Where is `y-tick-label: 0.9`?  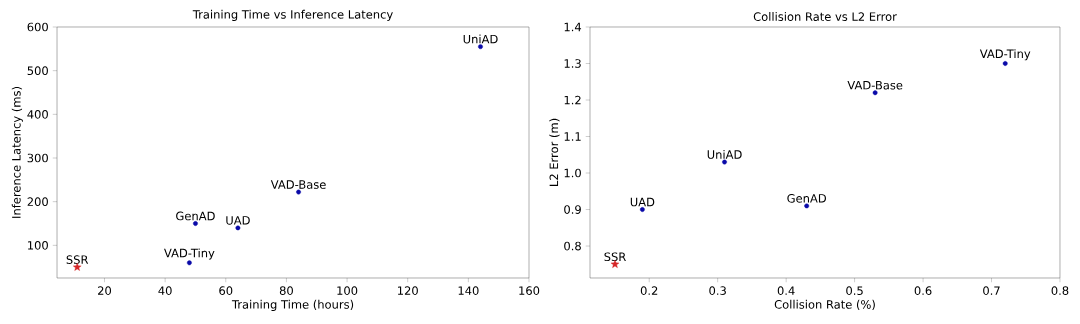
y-tick-label: 0.9 is located at coordinates (572, 209).